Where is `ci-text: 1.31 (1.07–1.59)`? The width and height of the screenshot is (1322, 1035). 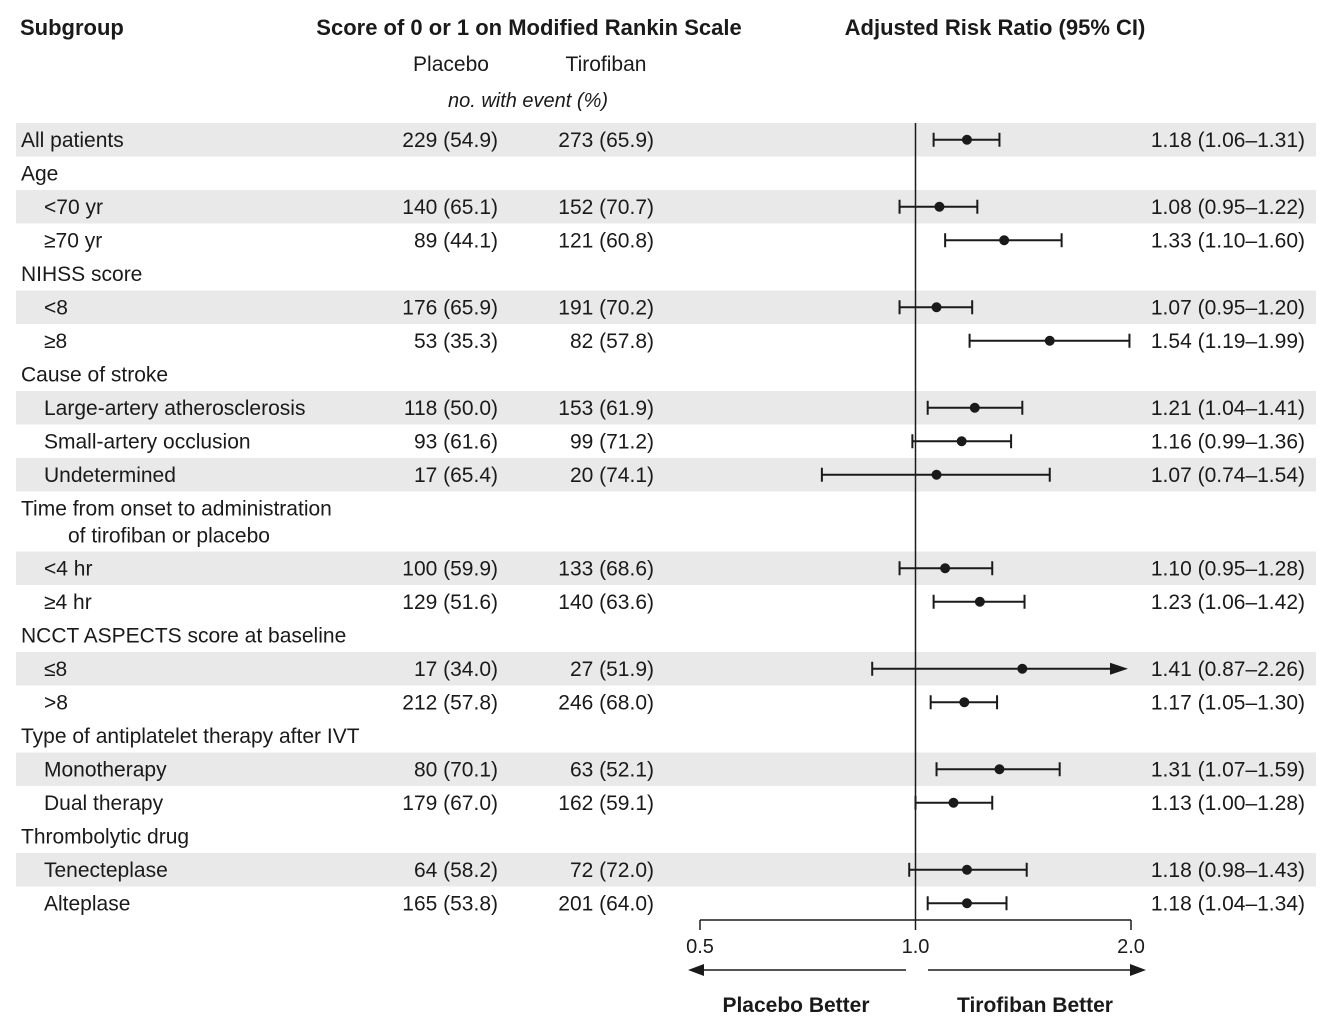
ci-text: 1.31 (1.07–1.59) is located at coordinates (1228, 769).